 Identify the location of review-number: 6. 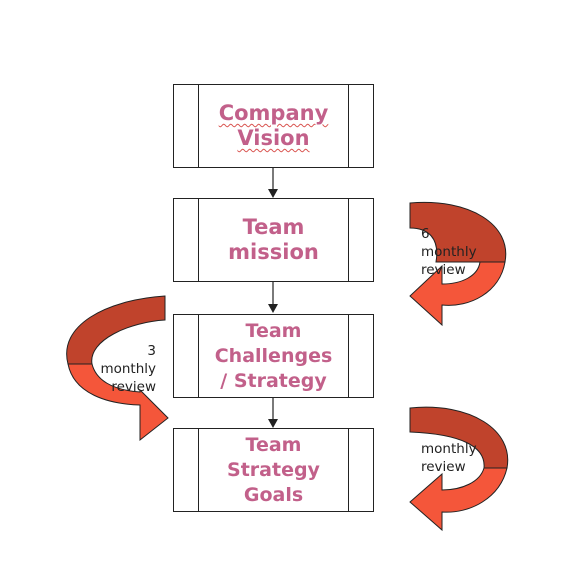
(425, 234).